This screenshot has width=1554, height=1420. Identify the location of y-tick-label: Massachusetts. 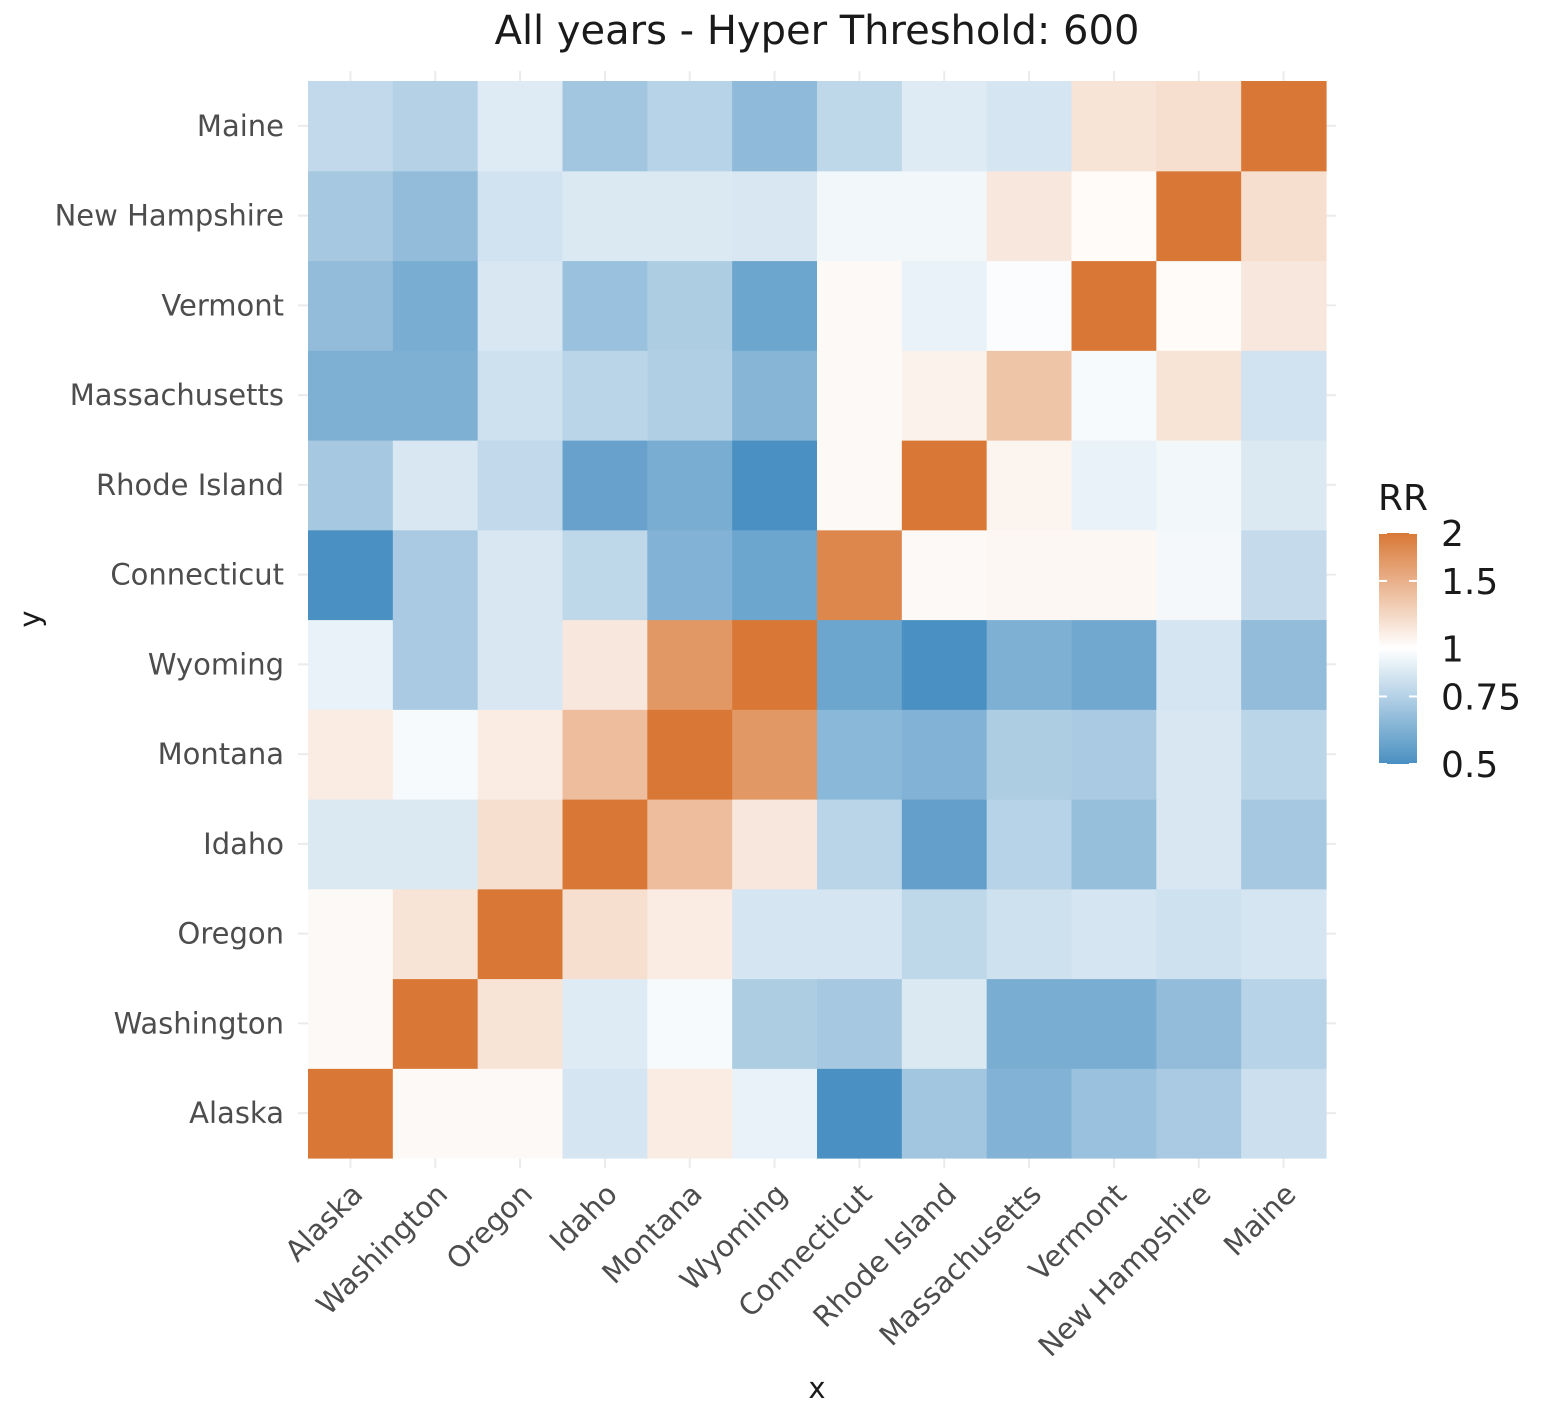
(177, 395).